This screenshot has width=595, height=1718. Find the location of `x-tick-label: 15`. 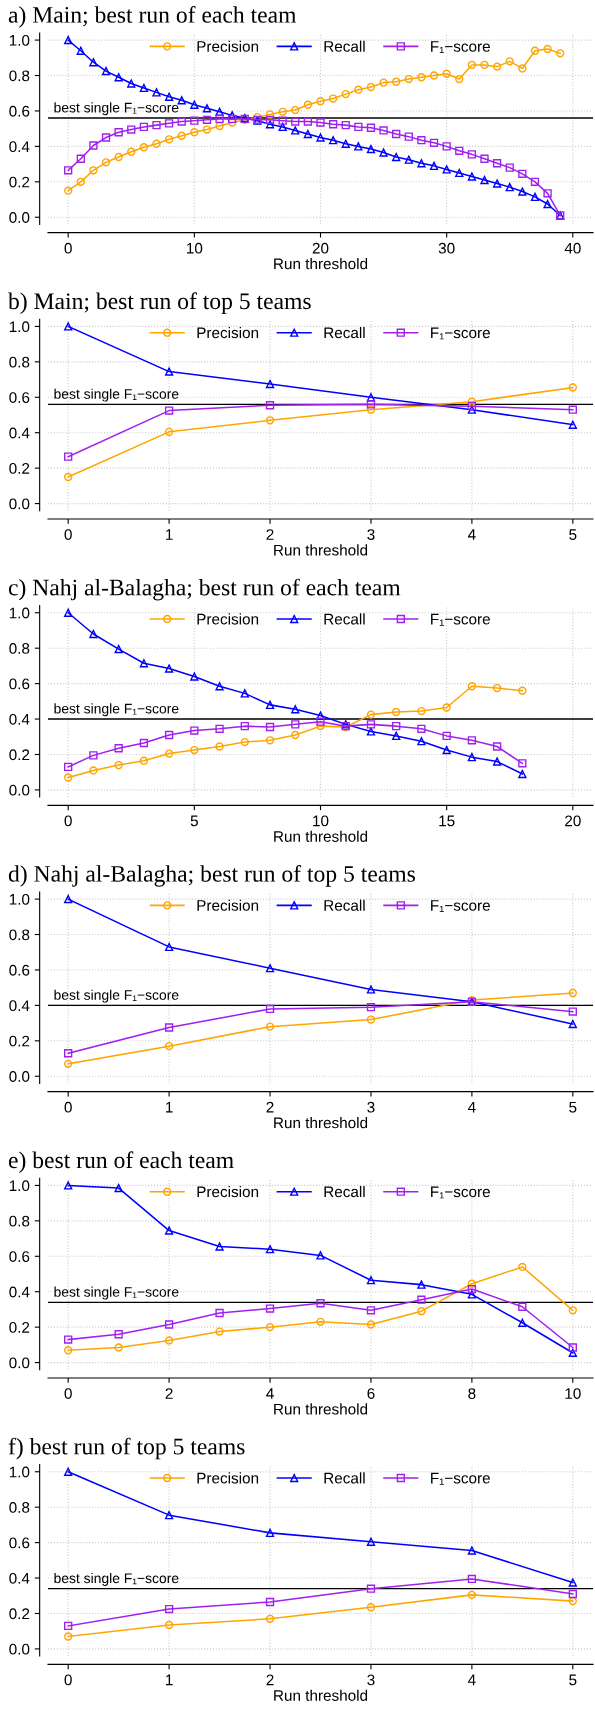

x-tick-label: 15 is located at coordinates (447, 821).